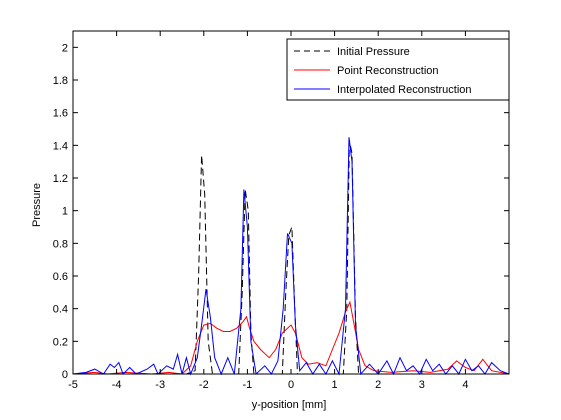  Describe the element at coordinates (73, 385) in the screenshot. I see `x-tick-label: -5` at that location.